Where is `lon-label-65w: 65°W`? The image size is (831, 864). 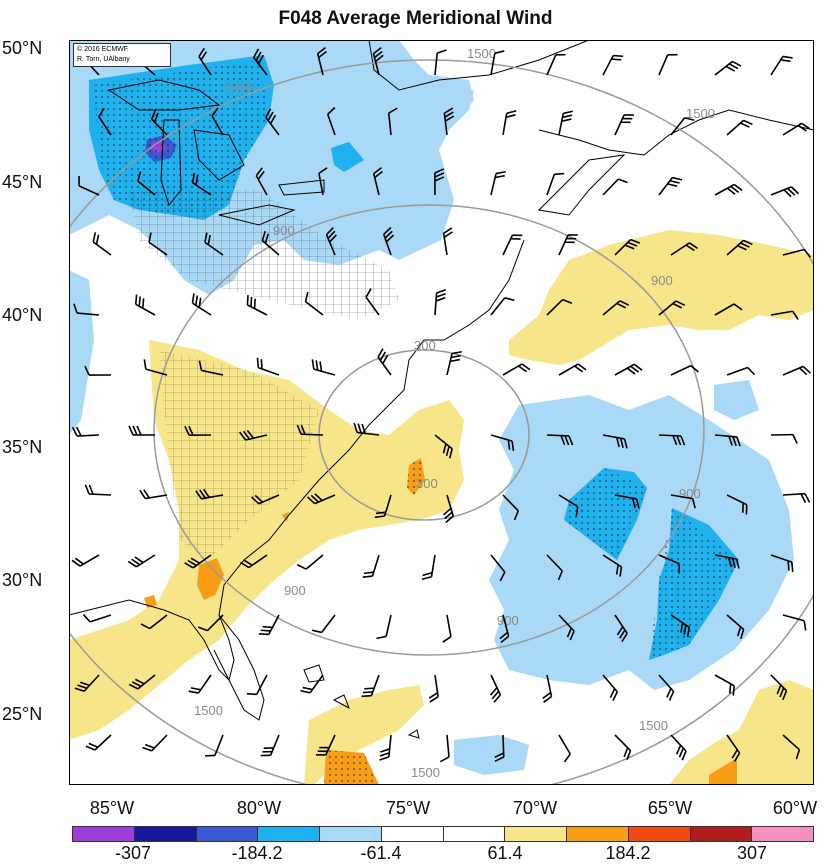
lon-label-65w: 65°W is located at coordinates (670, 808).